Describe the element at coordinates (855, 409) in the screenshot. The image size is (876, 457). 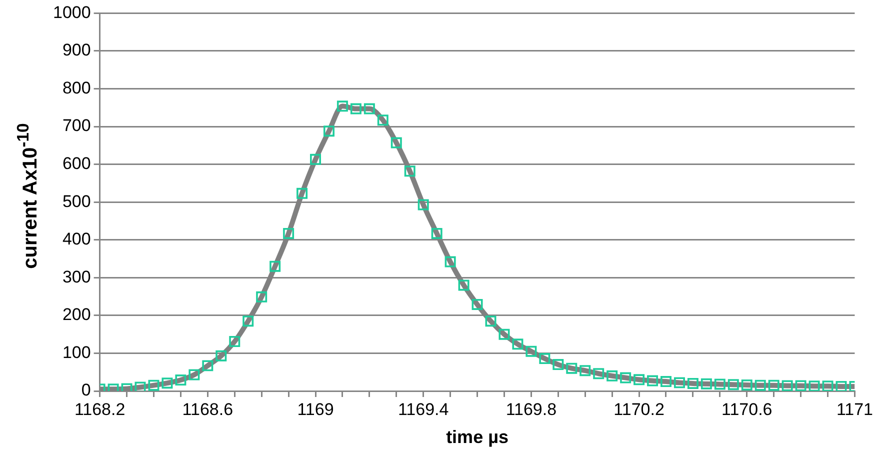
I see `x-tick-label: 1171` at that location.